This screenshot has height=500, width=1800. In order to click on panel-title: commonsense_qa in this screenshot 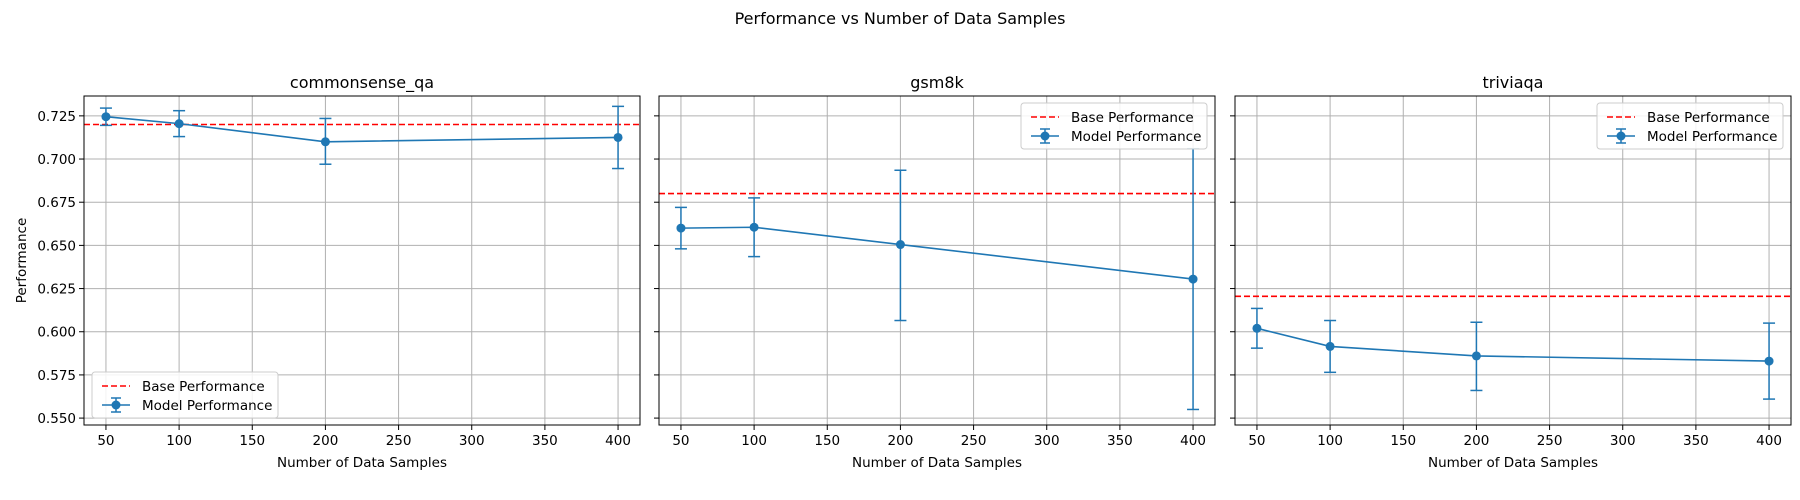, I will do `click(362, 83)`.